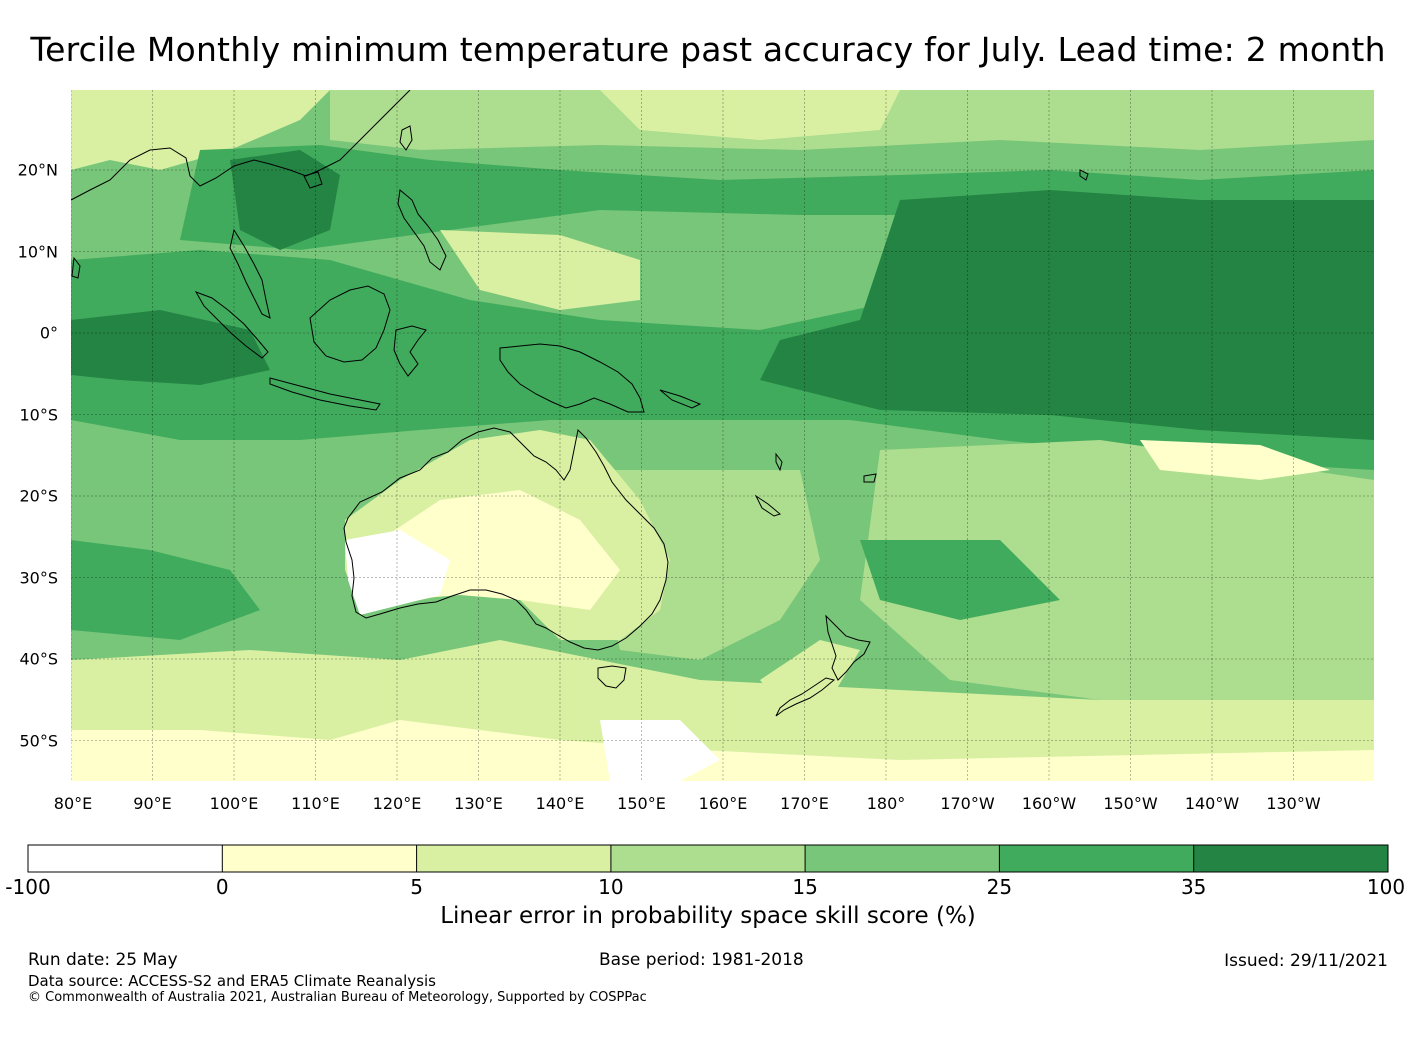 The height and width of the screenshot is (1050, 1416). What do you see at coordinates (406, 138) in the screenshot?
I see `taiwan-coastline` at bounding box center [406, 138].